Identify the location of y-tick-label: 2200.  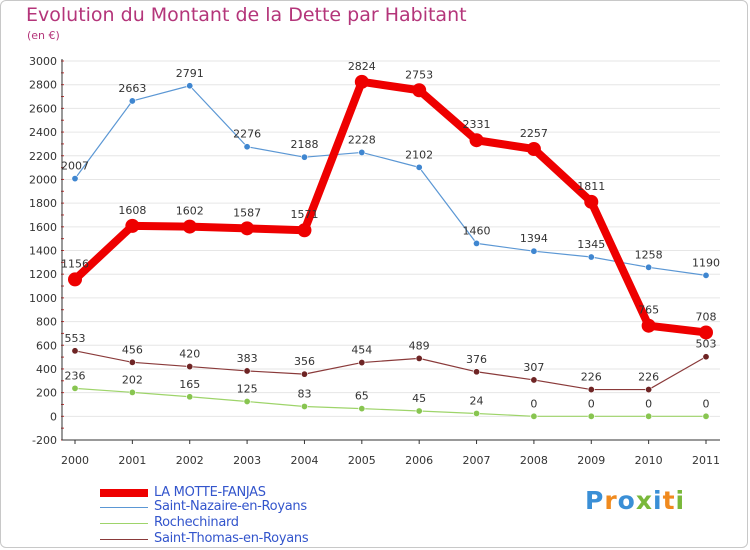
(43, 156).